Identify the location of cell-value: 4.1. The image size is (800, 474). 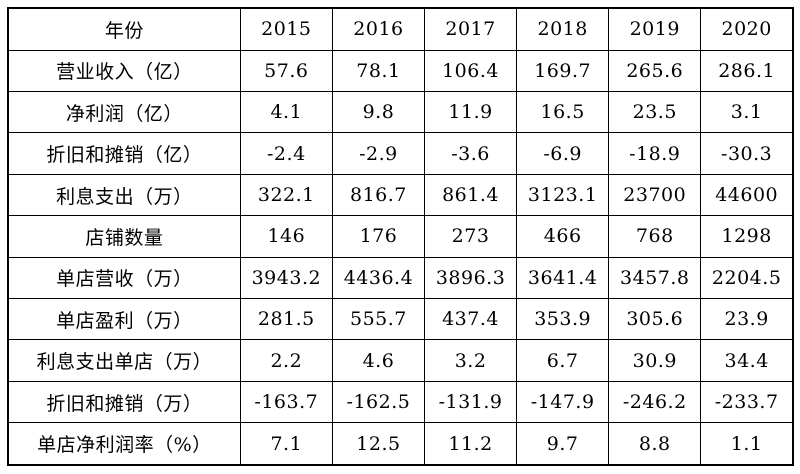
(286, 112).